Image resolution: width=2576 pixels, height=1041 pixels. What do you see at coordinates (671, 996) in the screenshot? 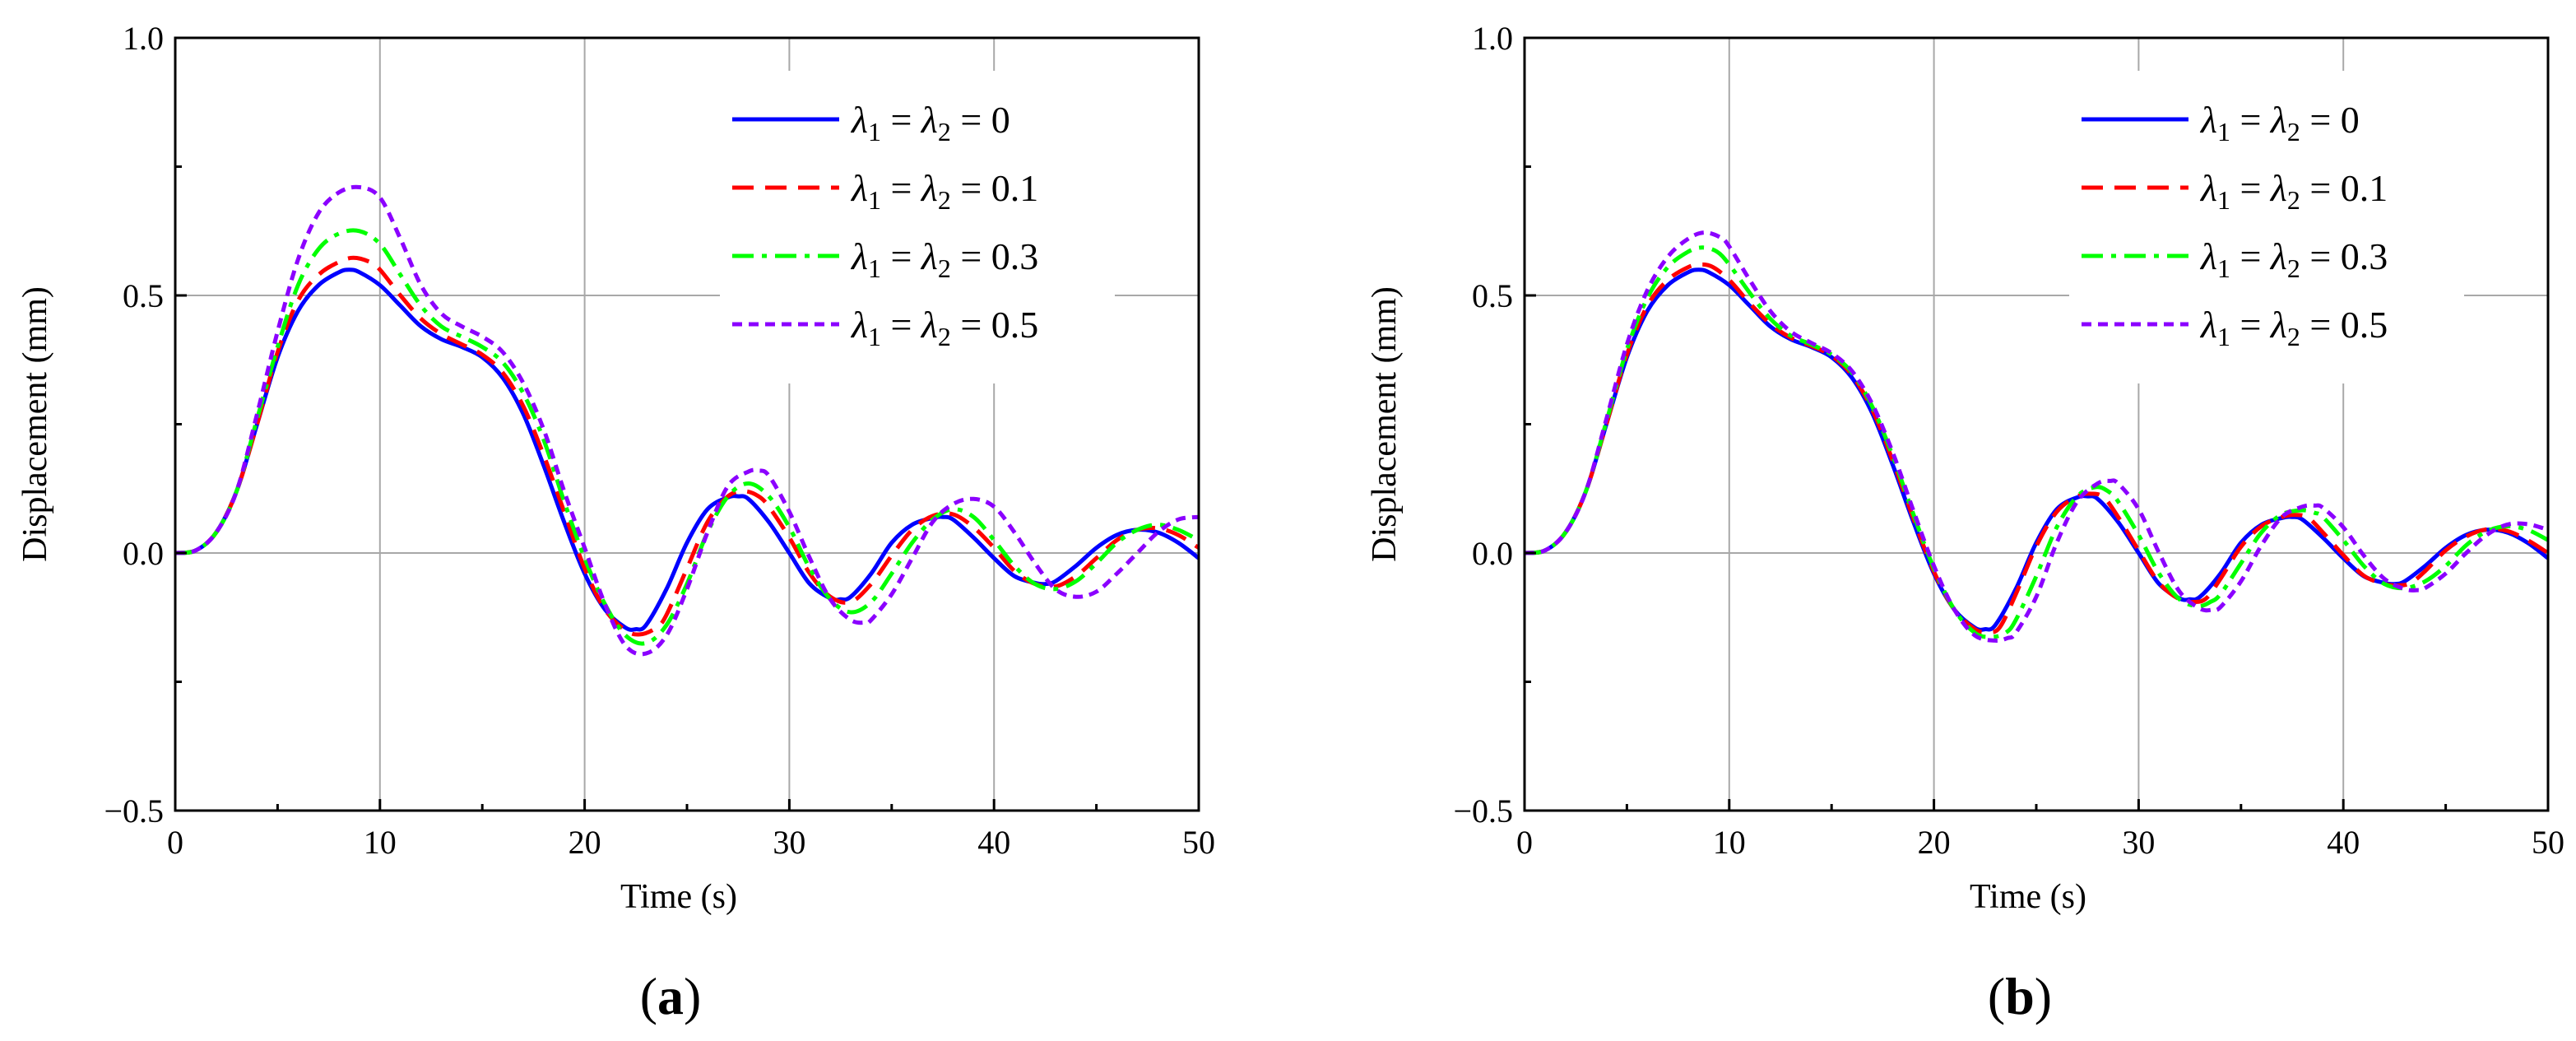
I see `panel-label: (a)` at bounding box center [671, 996].